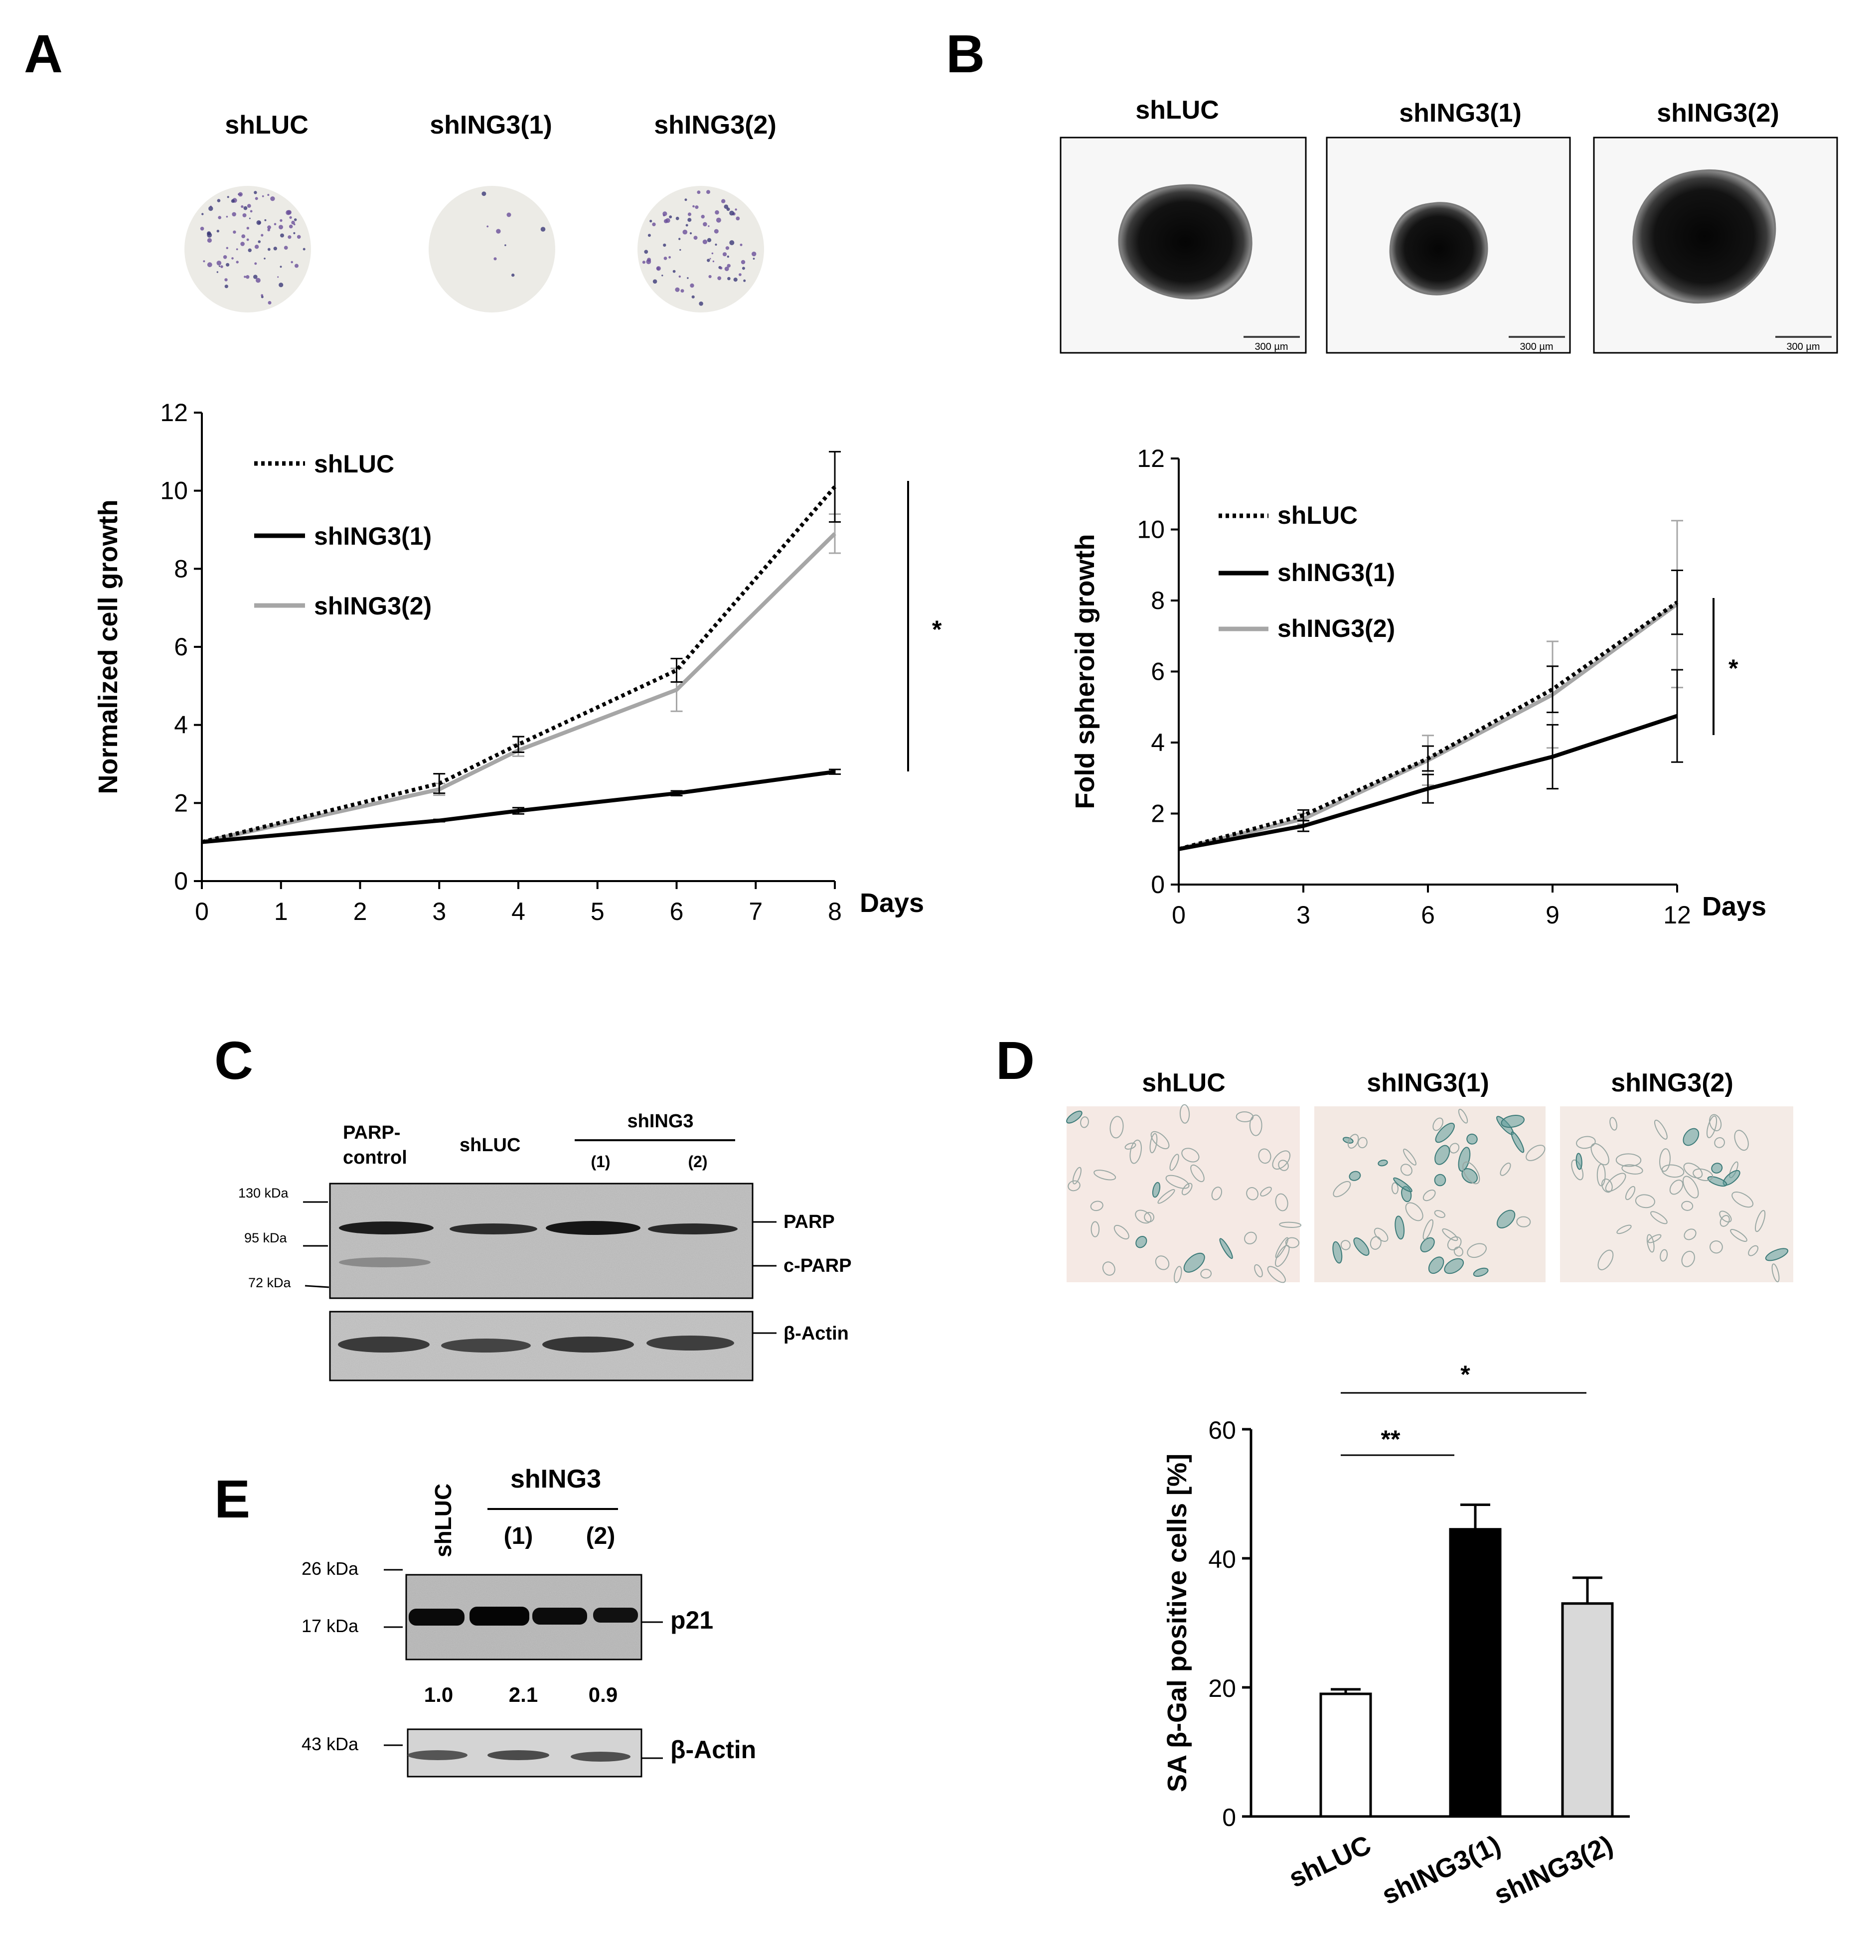  Describe the element at coordinates (387, 1227) in the screenshot. I see `band-parp-lane1` at that location.